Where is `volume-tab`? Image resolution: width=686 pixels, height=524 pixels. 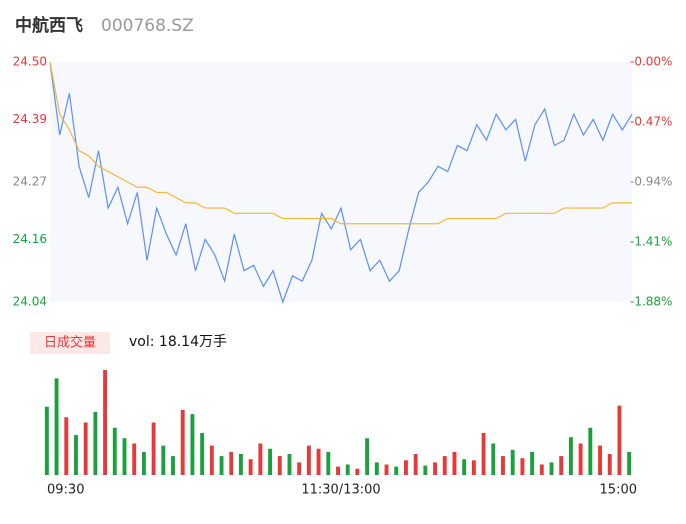
volume-tab is located at coordinates (70, 343).